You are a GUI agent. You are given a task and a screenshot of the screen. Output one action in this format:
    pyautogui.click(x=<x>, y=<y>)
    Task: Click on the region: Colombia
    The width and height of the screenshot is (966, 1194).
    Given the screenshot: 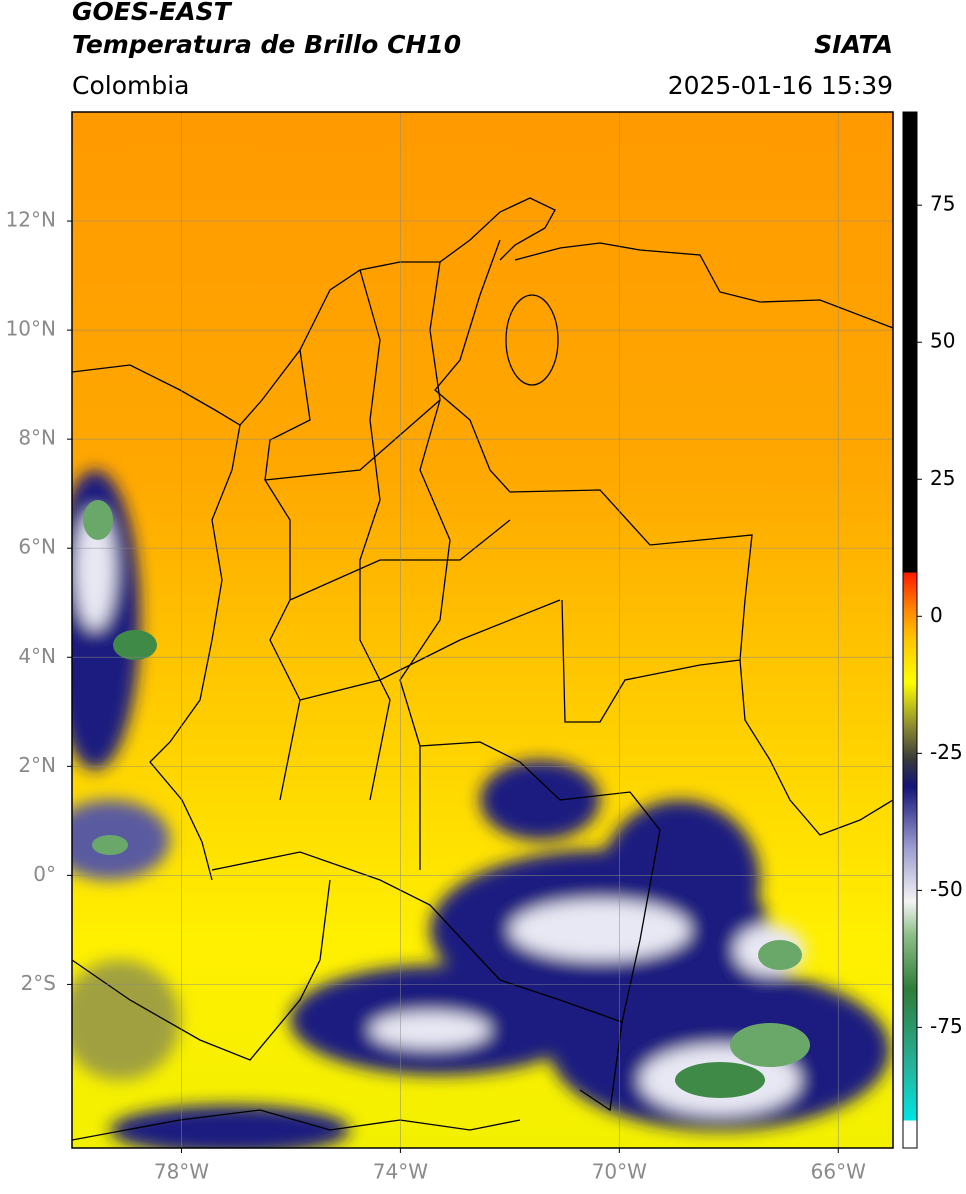 What is the action you would take?
    pyautogui.click(x=130, y=85)
    